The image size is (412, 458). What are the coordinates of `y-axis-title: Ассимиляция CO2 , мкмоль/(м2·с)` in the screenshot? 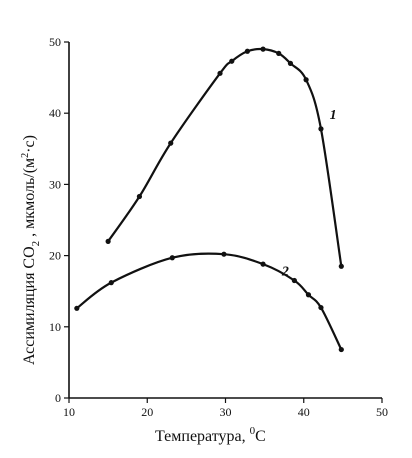 It's located at (31, 250).